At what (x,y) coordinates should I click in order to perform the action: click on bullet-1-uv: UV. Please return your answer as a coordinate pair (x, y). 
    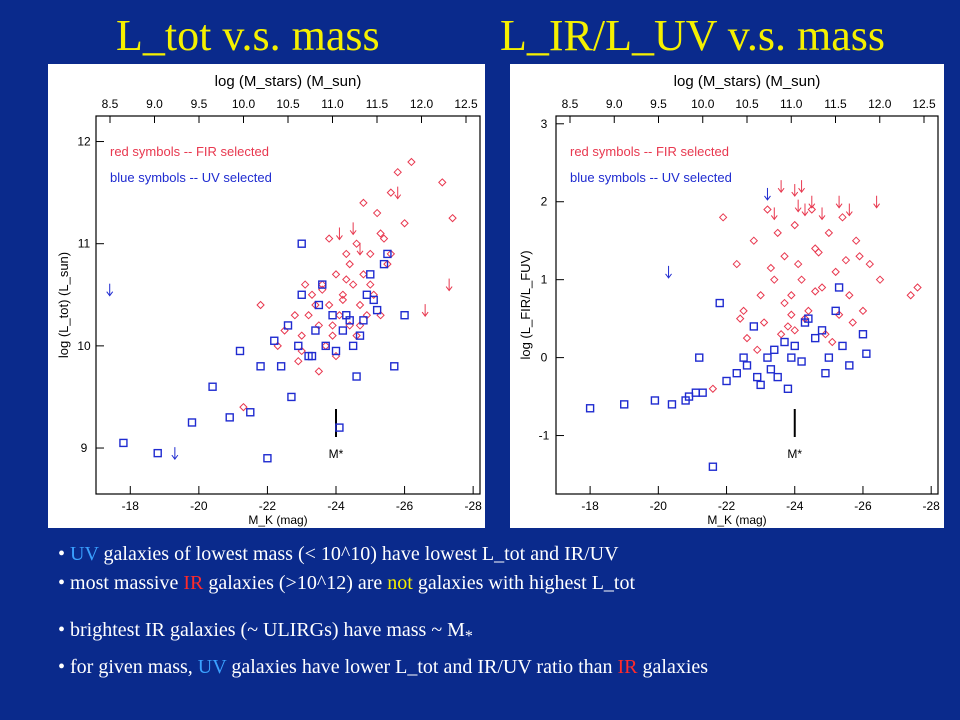
    Looking at the image, I should click on (84, 554).